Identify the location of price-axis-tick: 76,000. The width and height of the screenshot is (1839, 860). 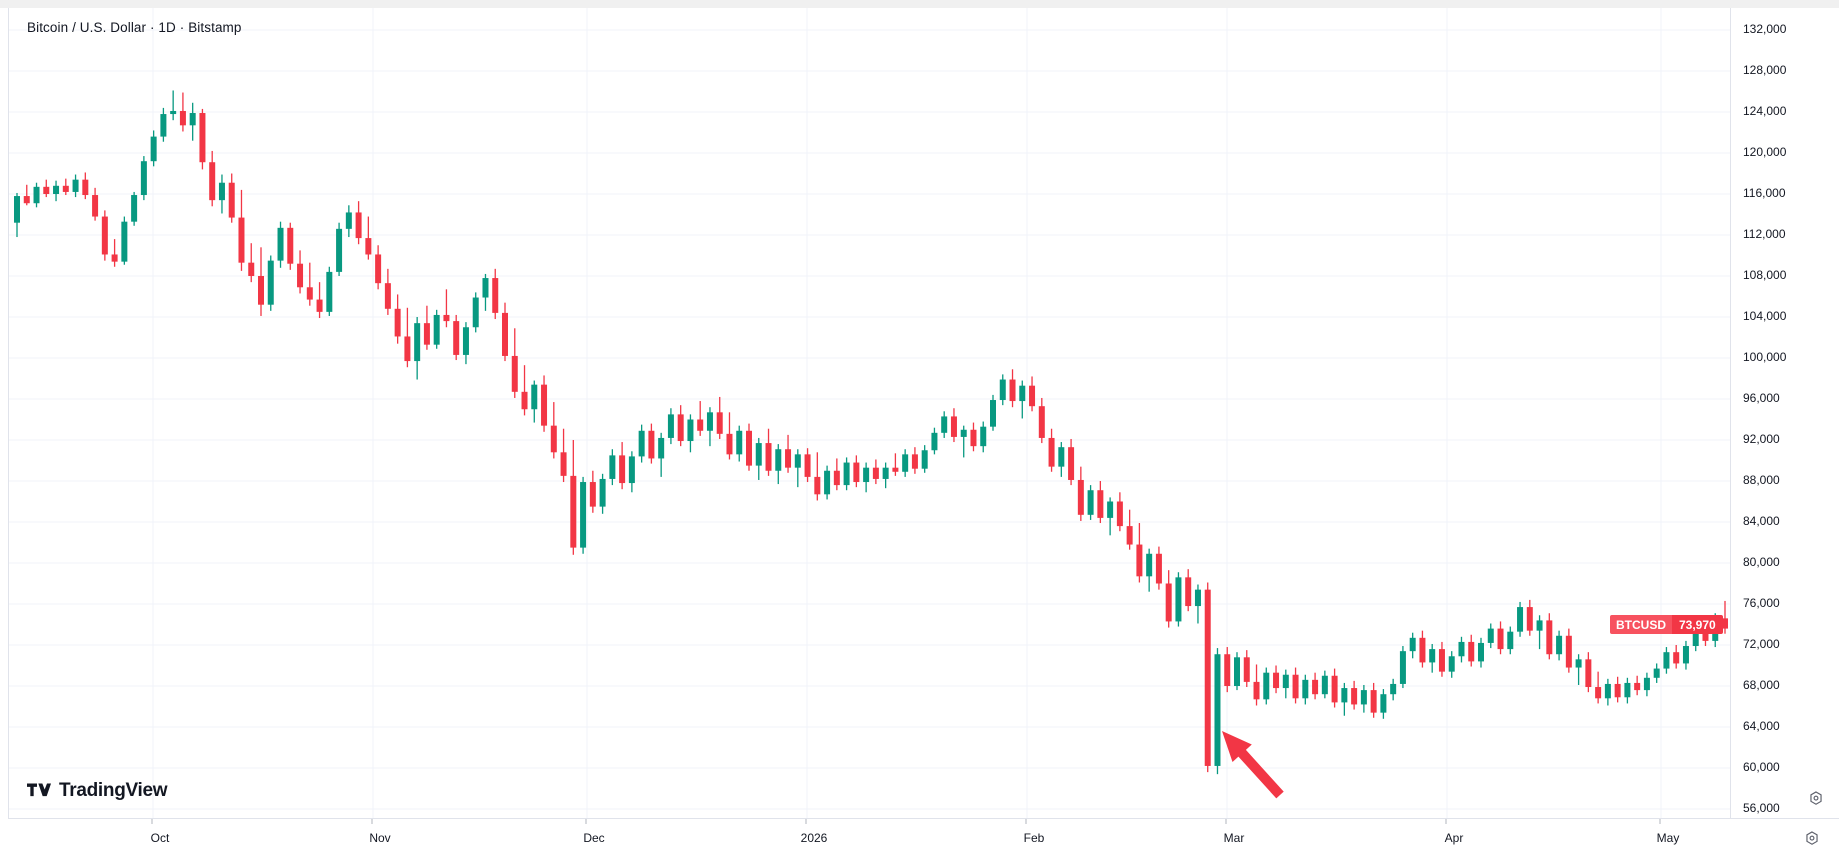
(1761, 603).